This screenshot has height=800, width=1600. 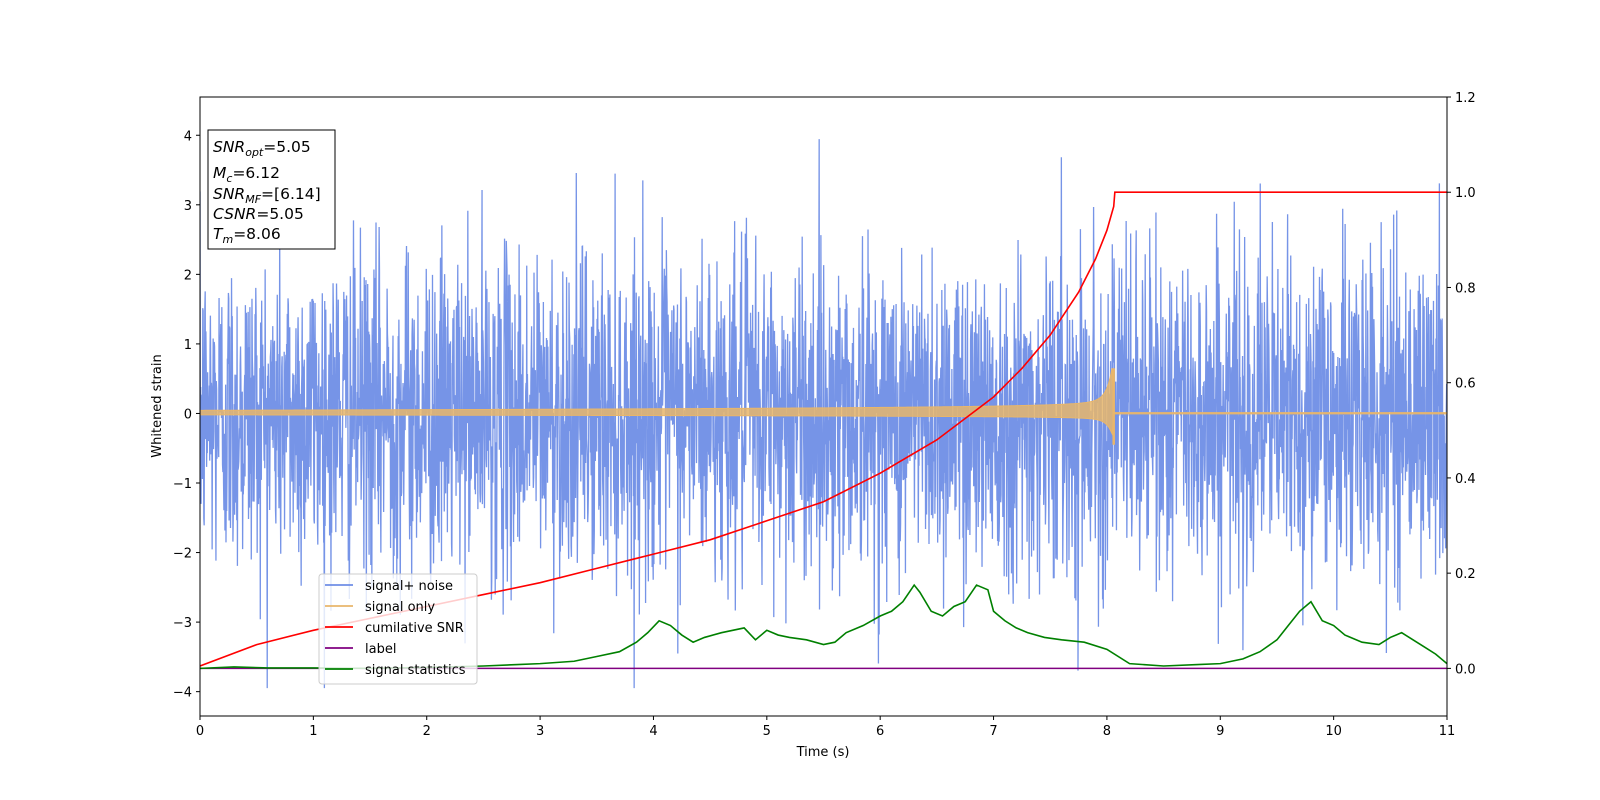 What do you see at coordinates (258, 214) in the screenshot?
I see `info-csnr: CSNR=5.05` at bounding box center [258, 214].